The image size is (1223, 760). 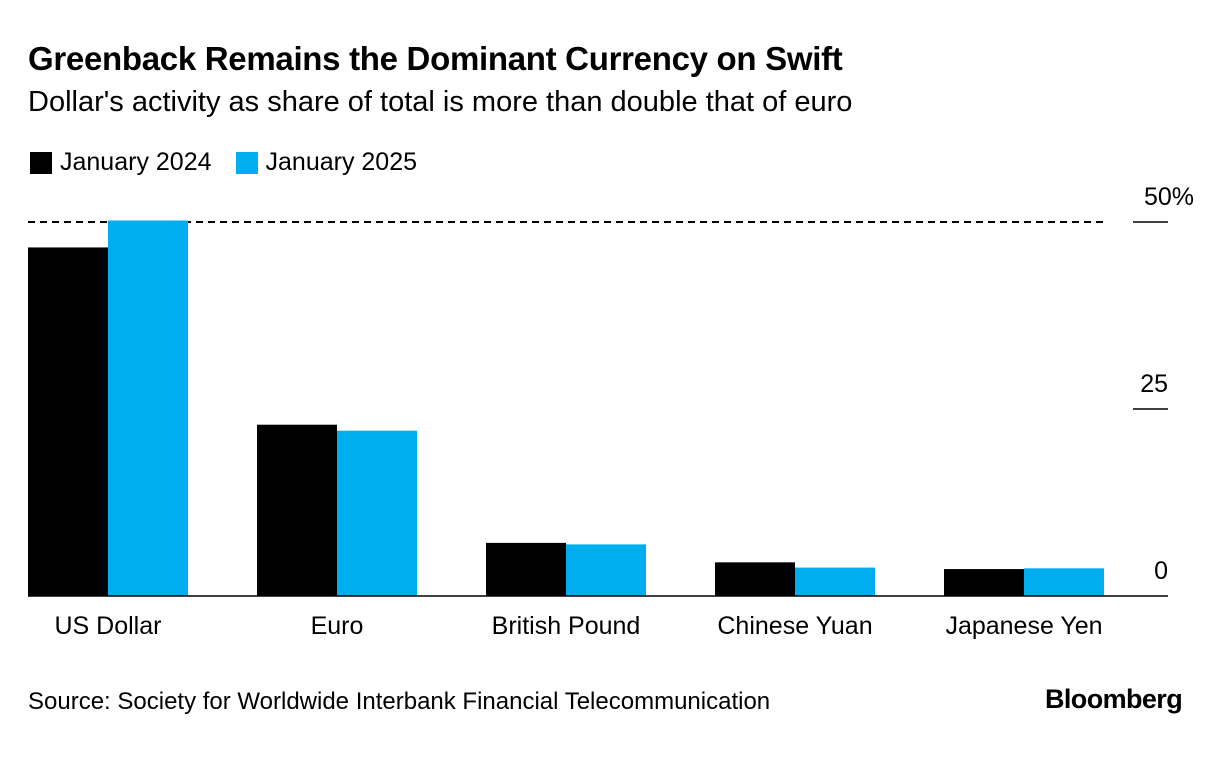 What do you see at coordinates (41, 162) in the screenshot?
I see `legend-swatch-january-2024` at bounding box center [41, 162].